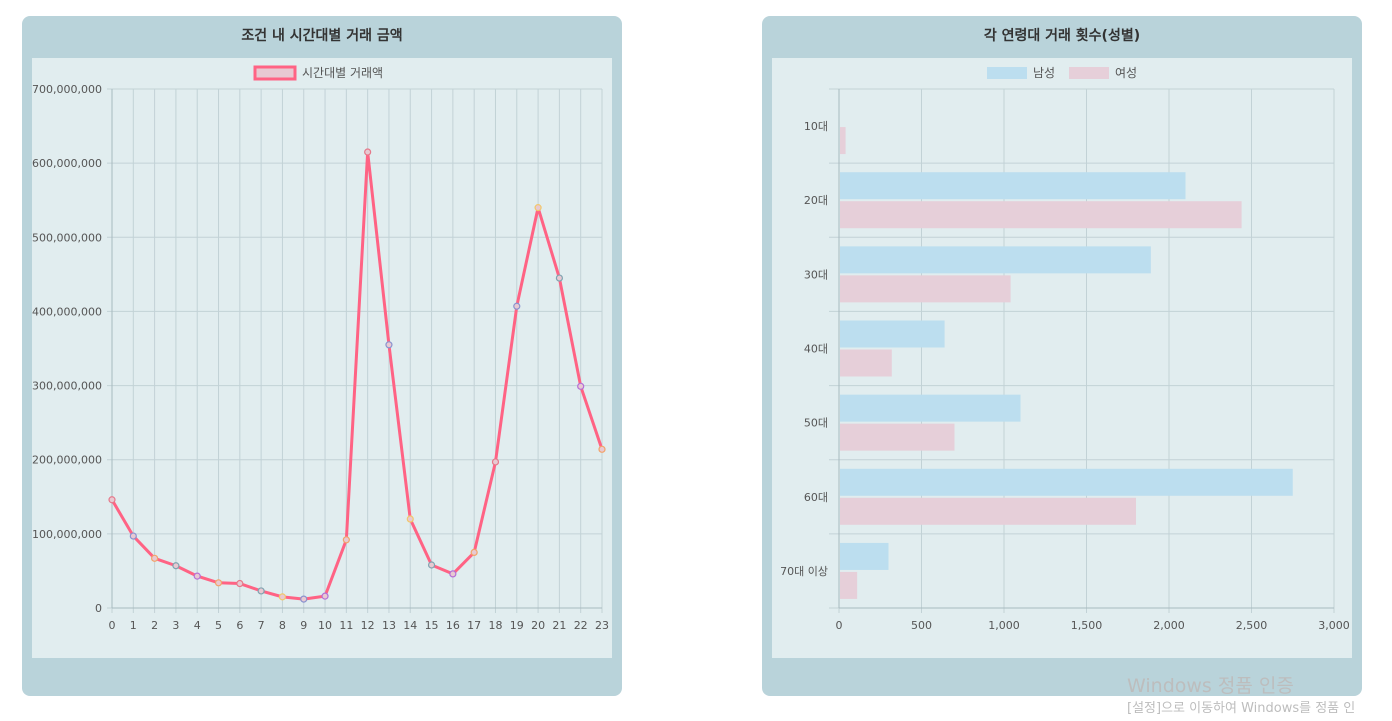  What do you see at coordinates (816, 274) in the screenshot?
I see `y-tick-label: 30대` at bounding box center [816, 274].